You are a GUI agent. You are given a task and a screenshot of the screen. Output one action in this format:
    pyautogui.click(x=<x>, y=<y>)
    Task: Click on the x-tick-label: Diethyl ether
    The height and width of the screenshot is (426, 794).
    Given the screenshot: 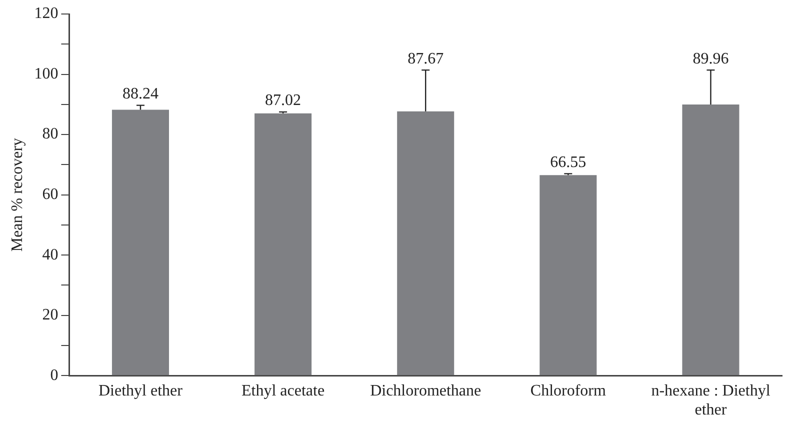 What is the action you would take?
    pyautogui.click(x=141, y=391)
    